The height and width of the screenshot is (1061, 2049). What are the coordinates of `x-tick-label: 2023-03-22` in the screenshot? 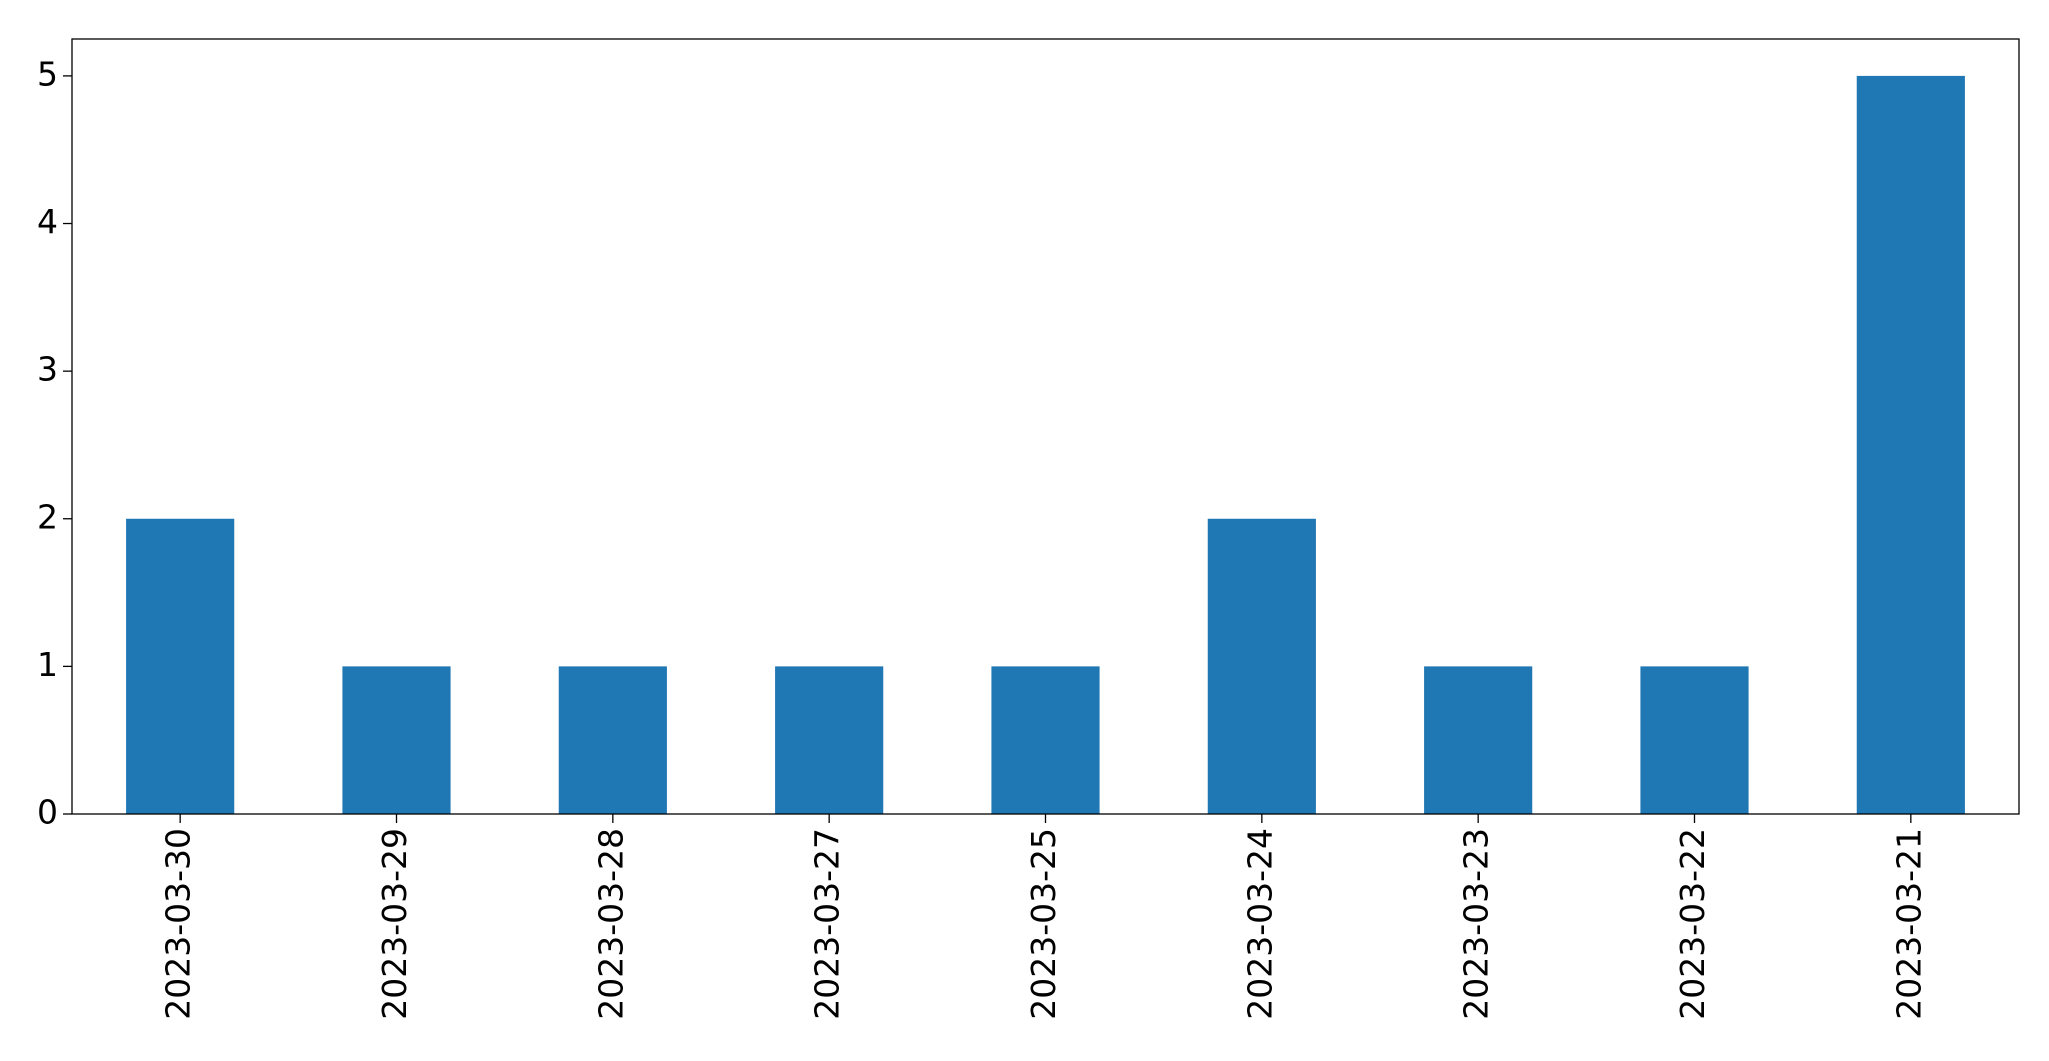 It's located at (1692, 924).